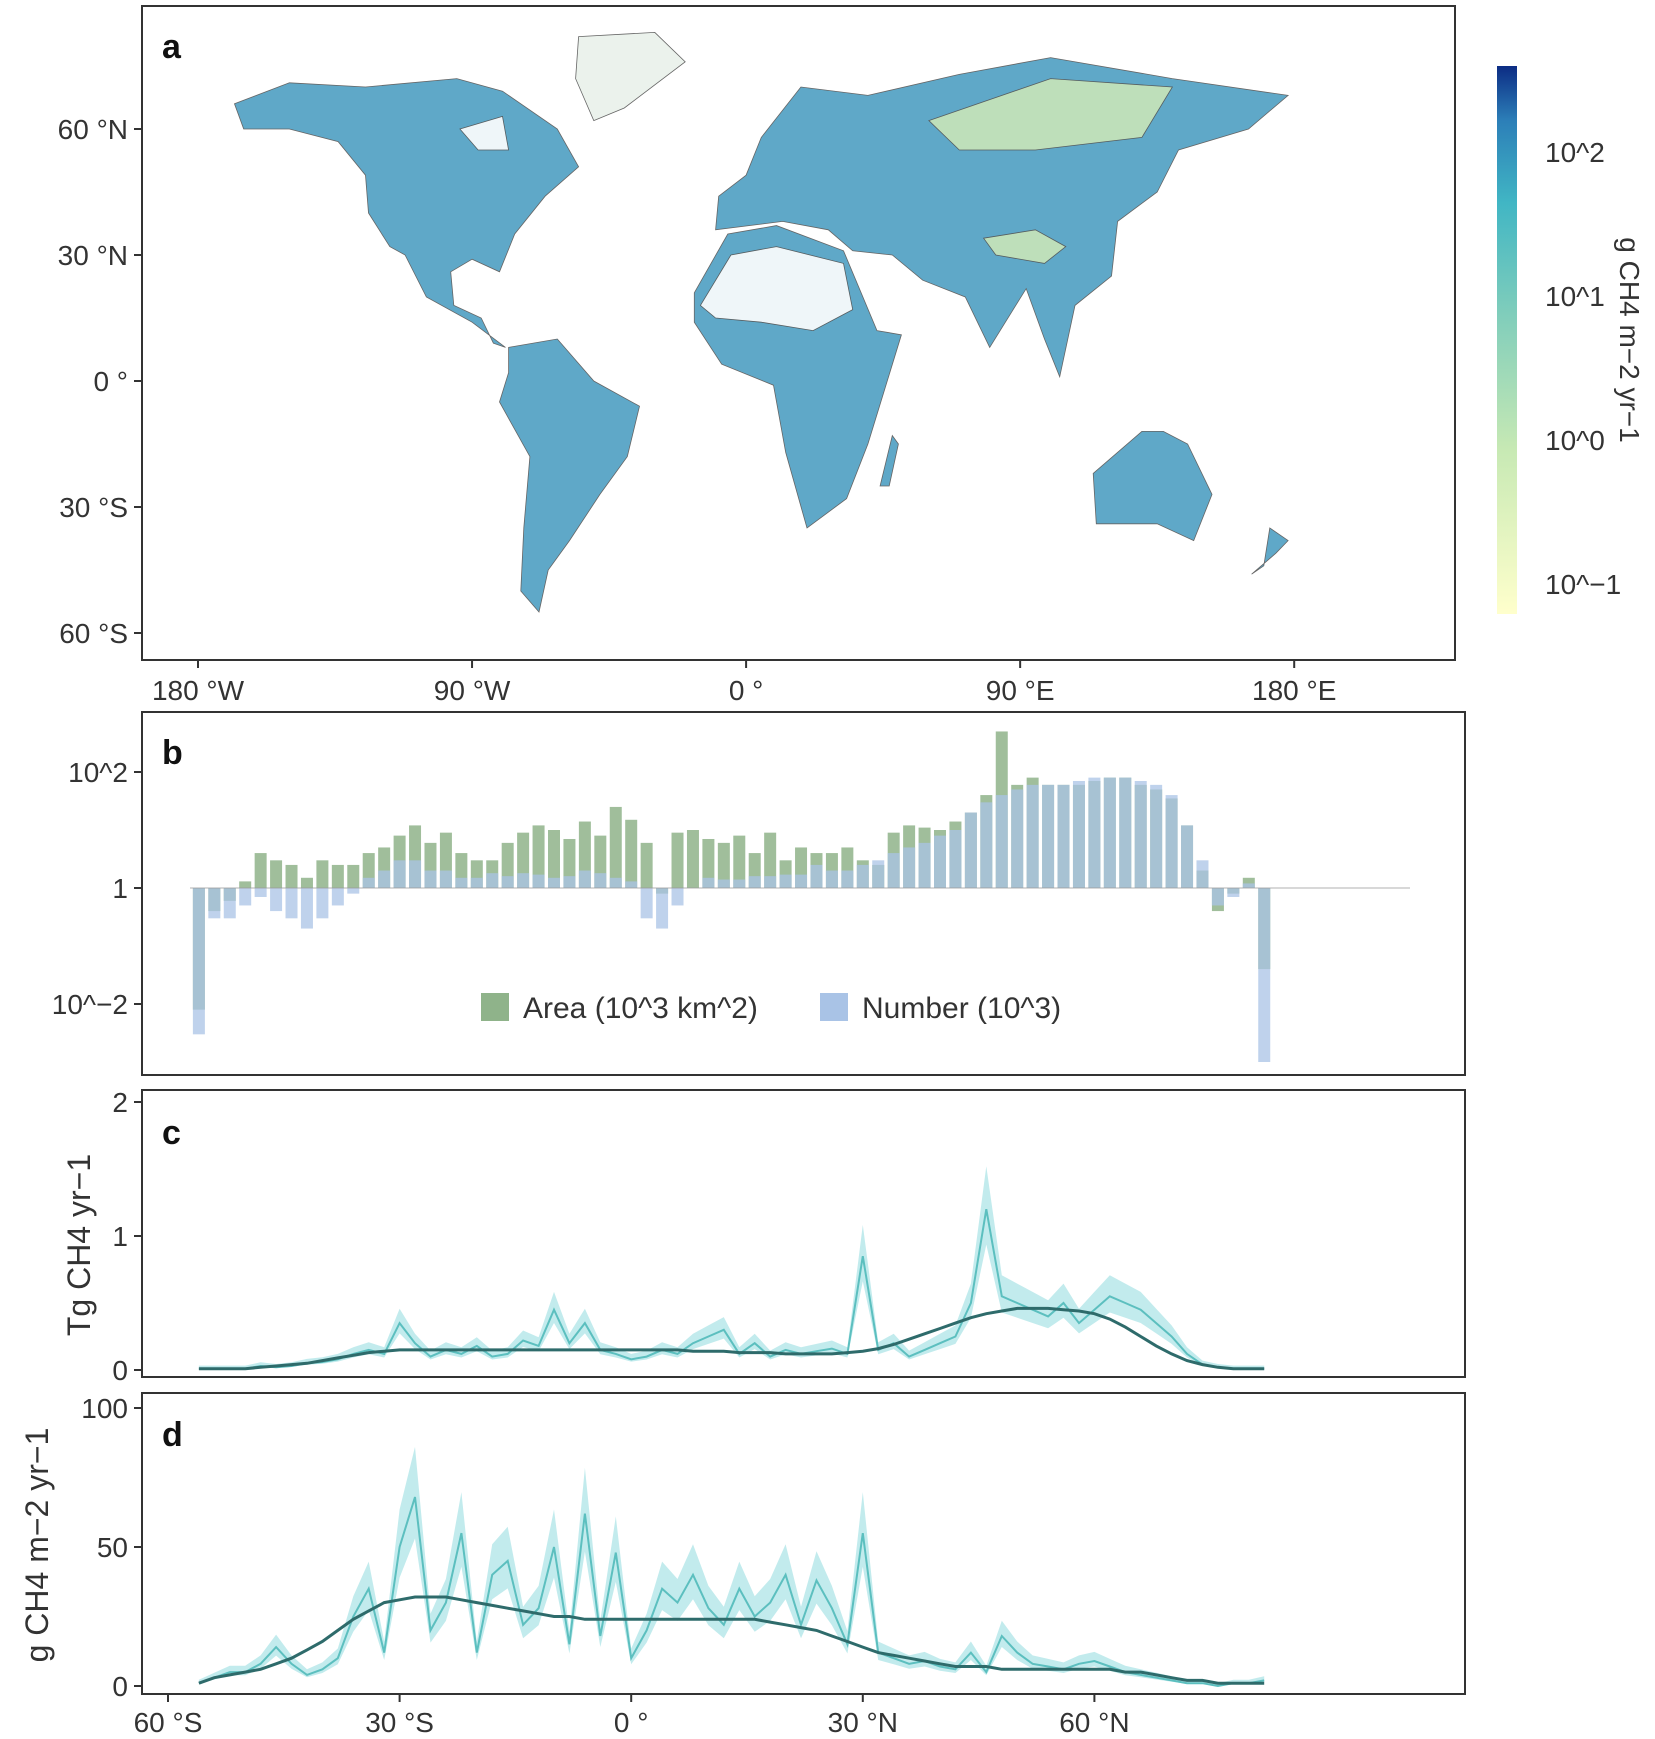  I want to click on panel-c-plot, so click(731, 1268).